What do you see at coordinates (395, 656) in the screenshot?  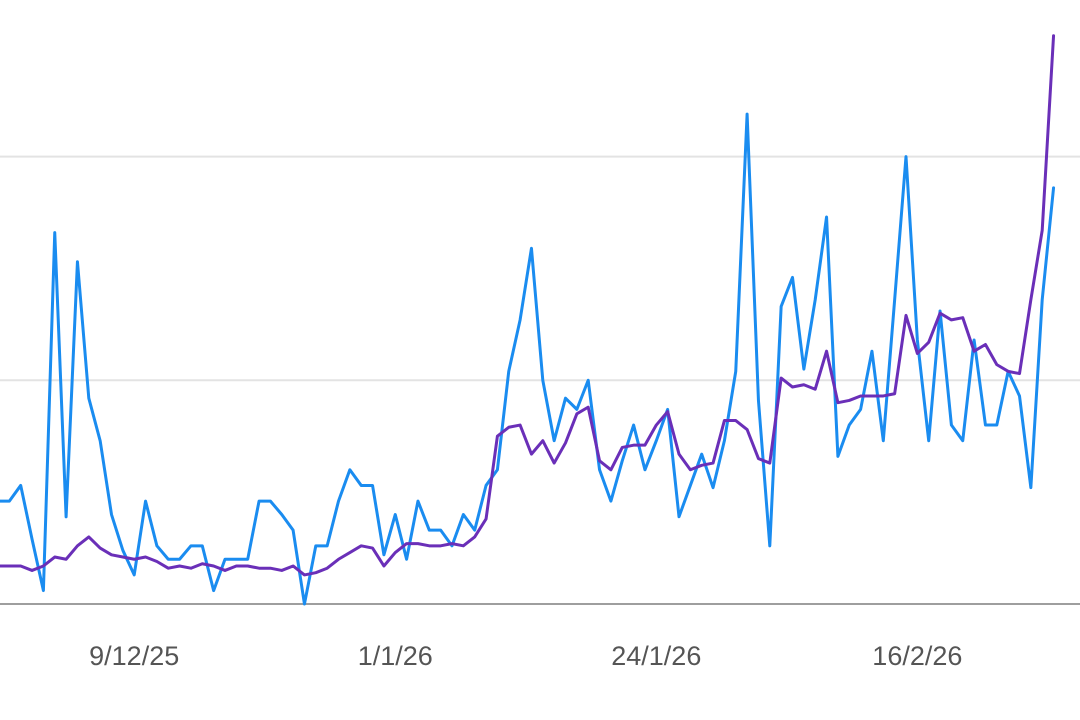 I see `x-tick-label: 1/1/26` at bounding box center [395, 656].